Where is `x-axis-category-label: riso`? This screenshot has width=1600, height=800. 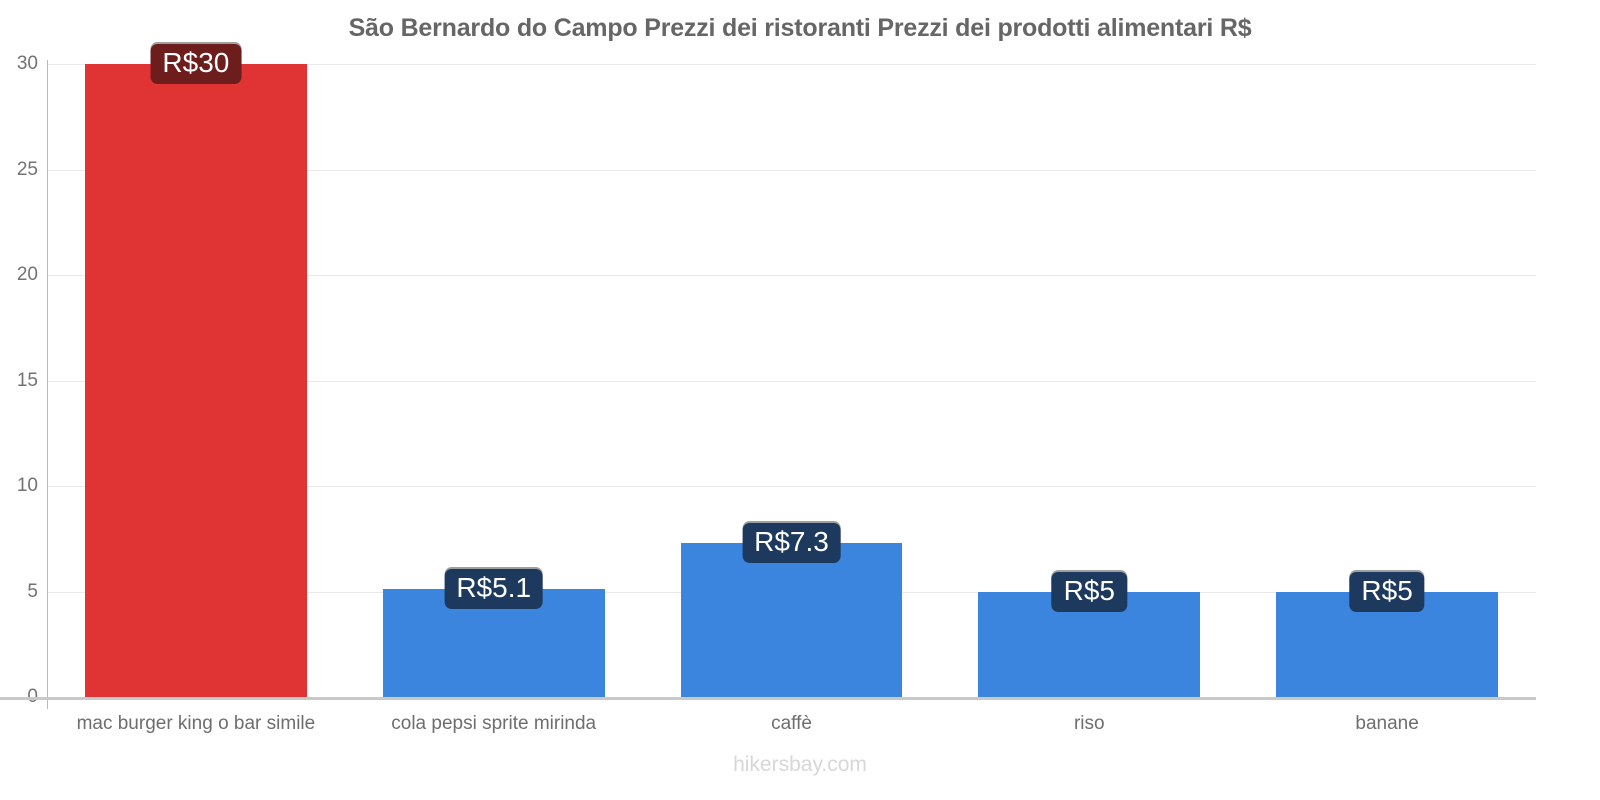
x-axis-category-label: riso is located at coordinates (1089, 723).